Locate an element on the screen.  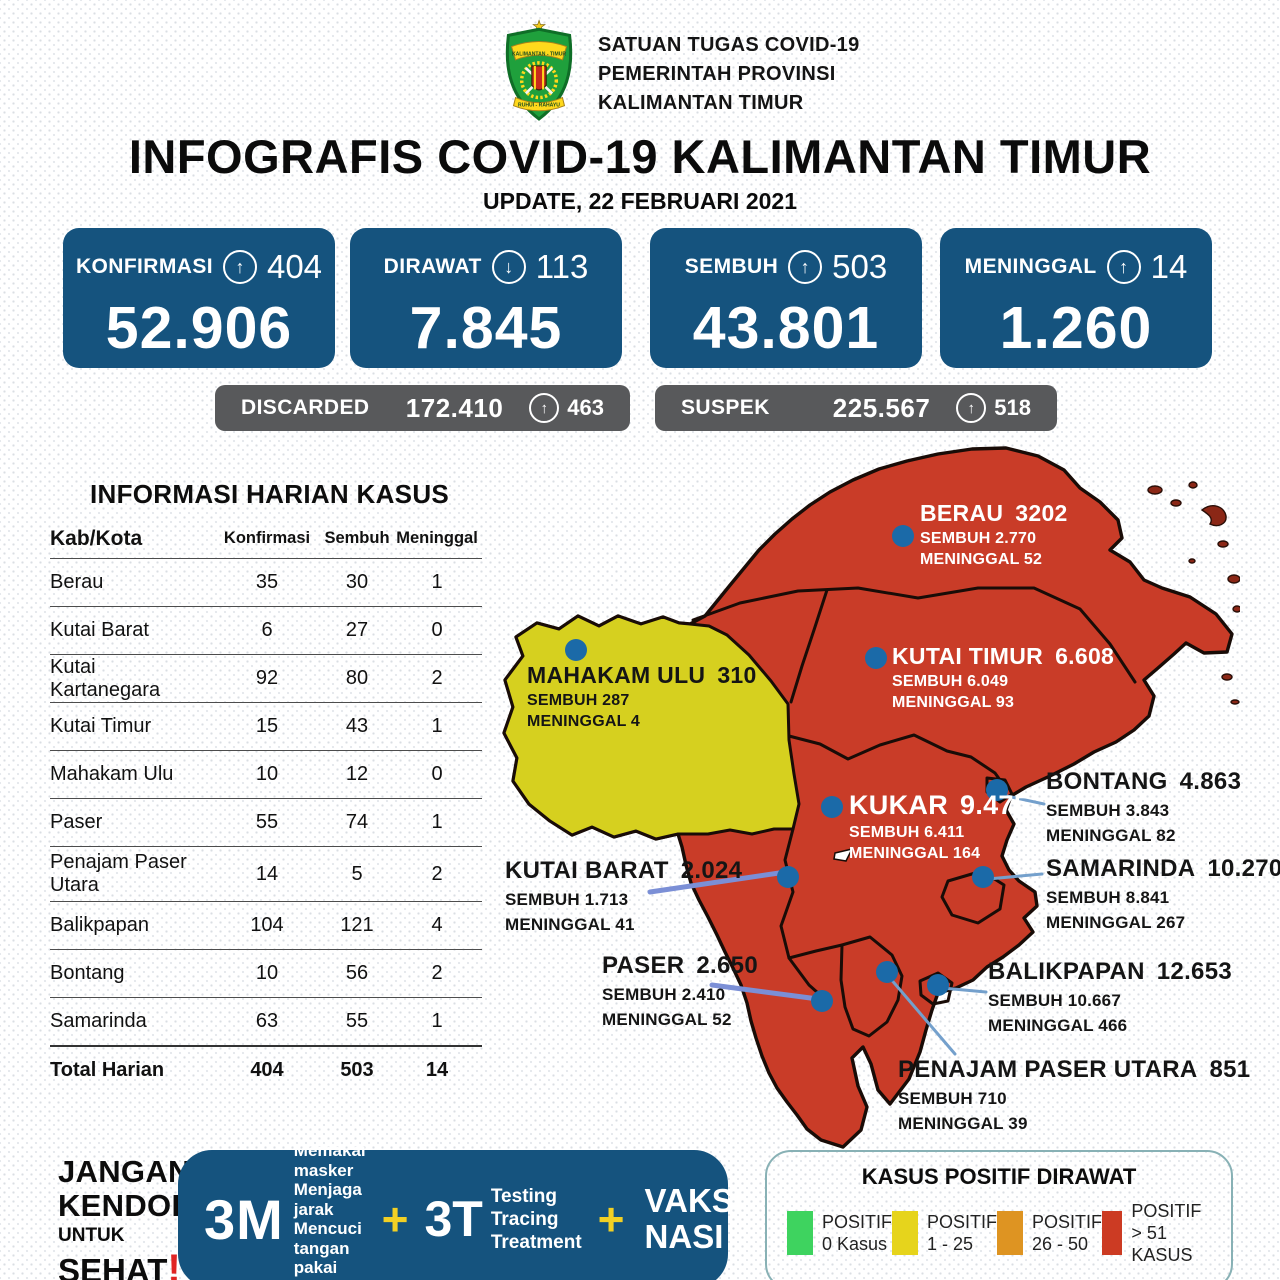
stat-label: KONFIRMASI is located at coordinates (144, 266).